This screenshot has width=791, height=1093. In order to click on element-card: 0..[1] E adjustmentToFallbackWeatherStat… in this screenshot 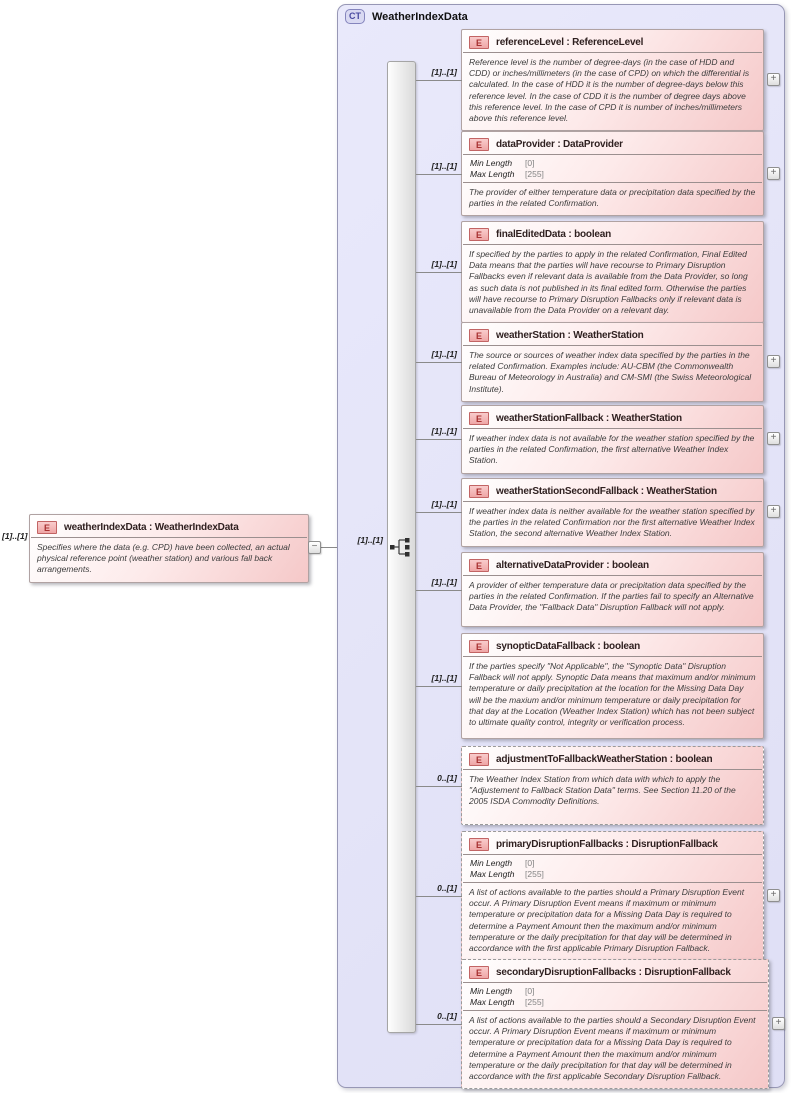, I will do `click(590, 785)`.